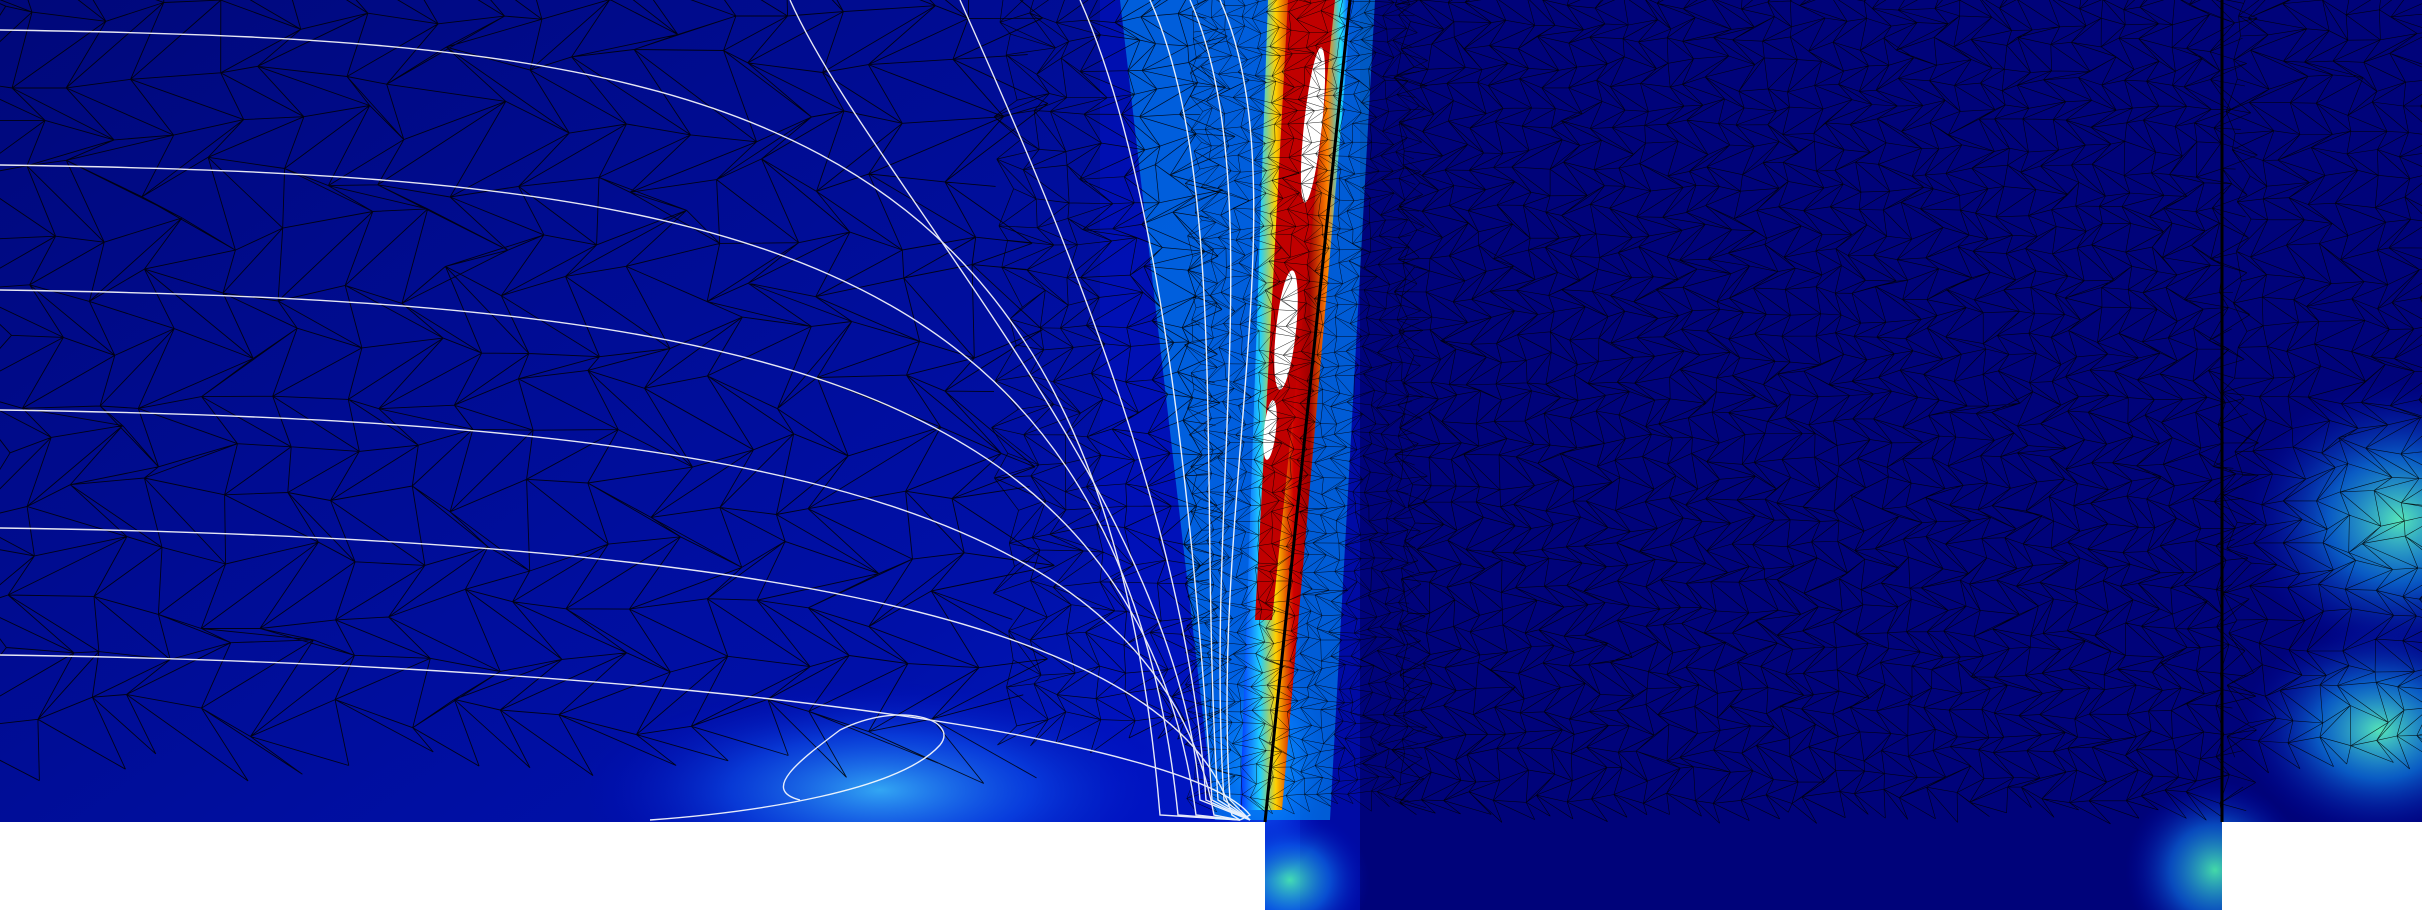 This screenshot has height=910, width=2422. What do you see at coordinates (2331, 730) in the screenshot?
I see `field-glow-right-low` at bounding box center [2331, 730].